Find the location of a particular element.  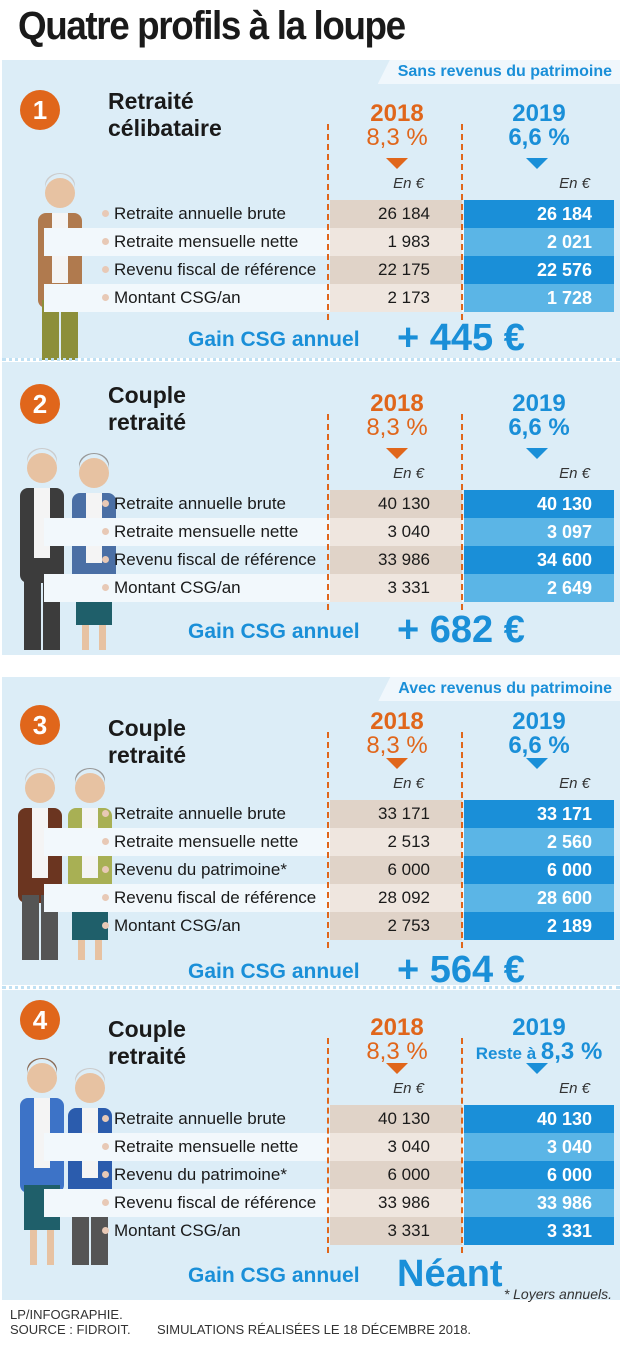

row-label-text: Retraite annuelle brute is located at coordinates (200, 1118).